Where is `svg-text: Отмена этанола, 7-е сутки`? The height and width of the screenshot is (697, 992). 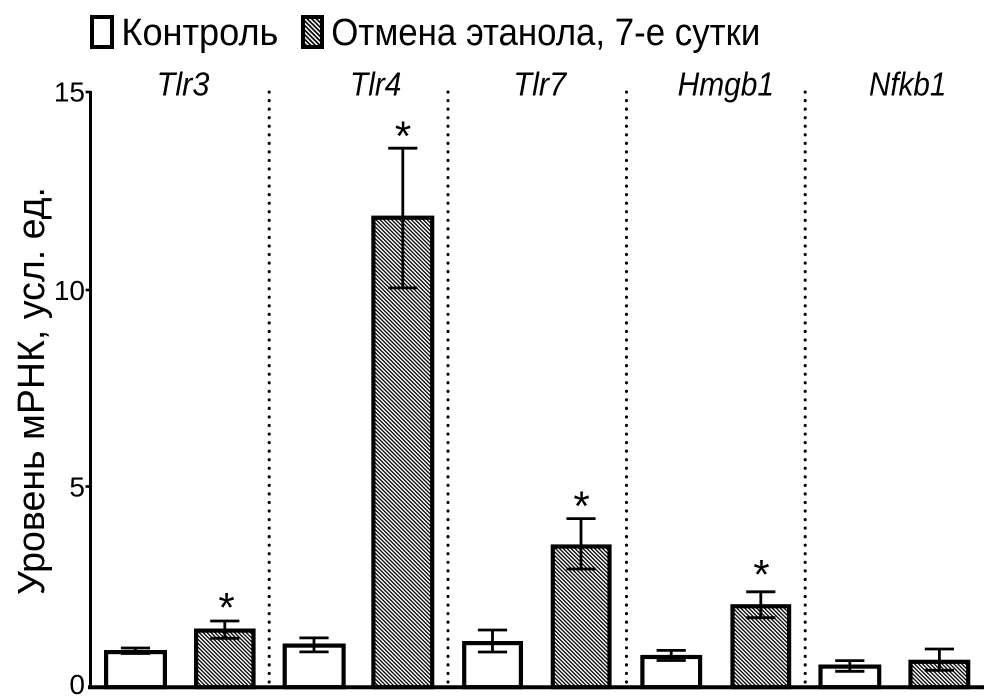 svg-text: Отмена этанола, 7-е сутки is located at coordinates (545, 33).